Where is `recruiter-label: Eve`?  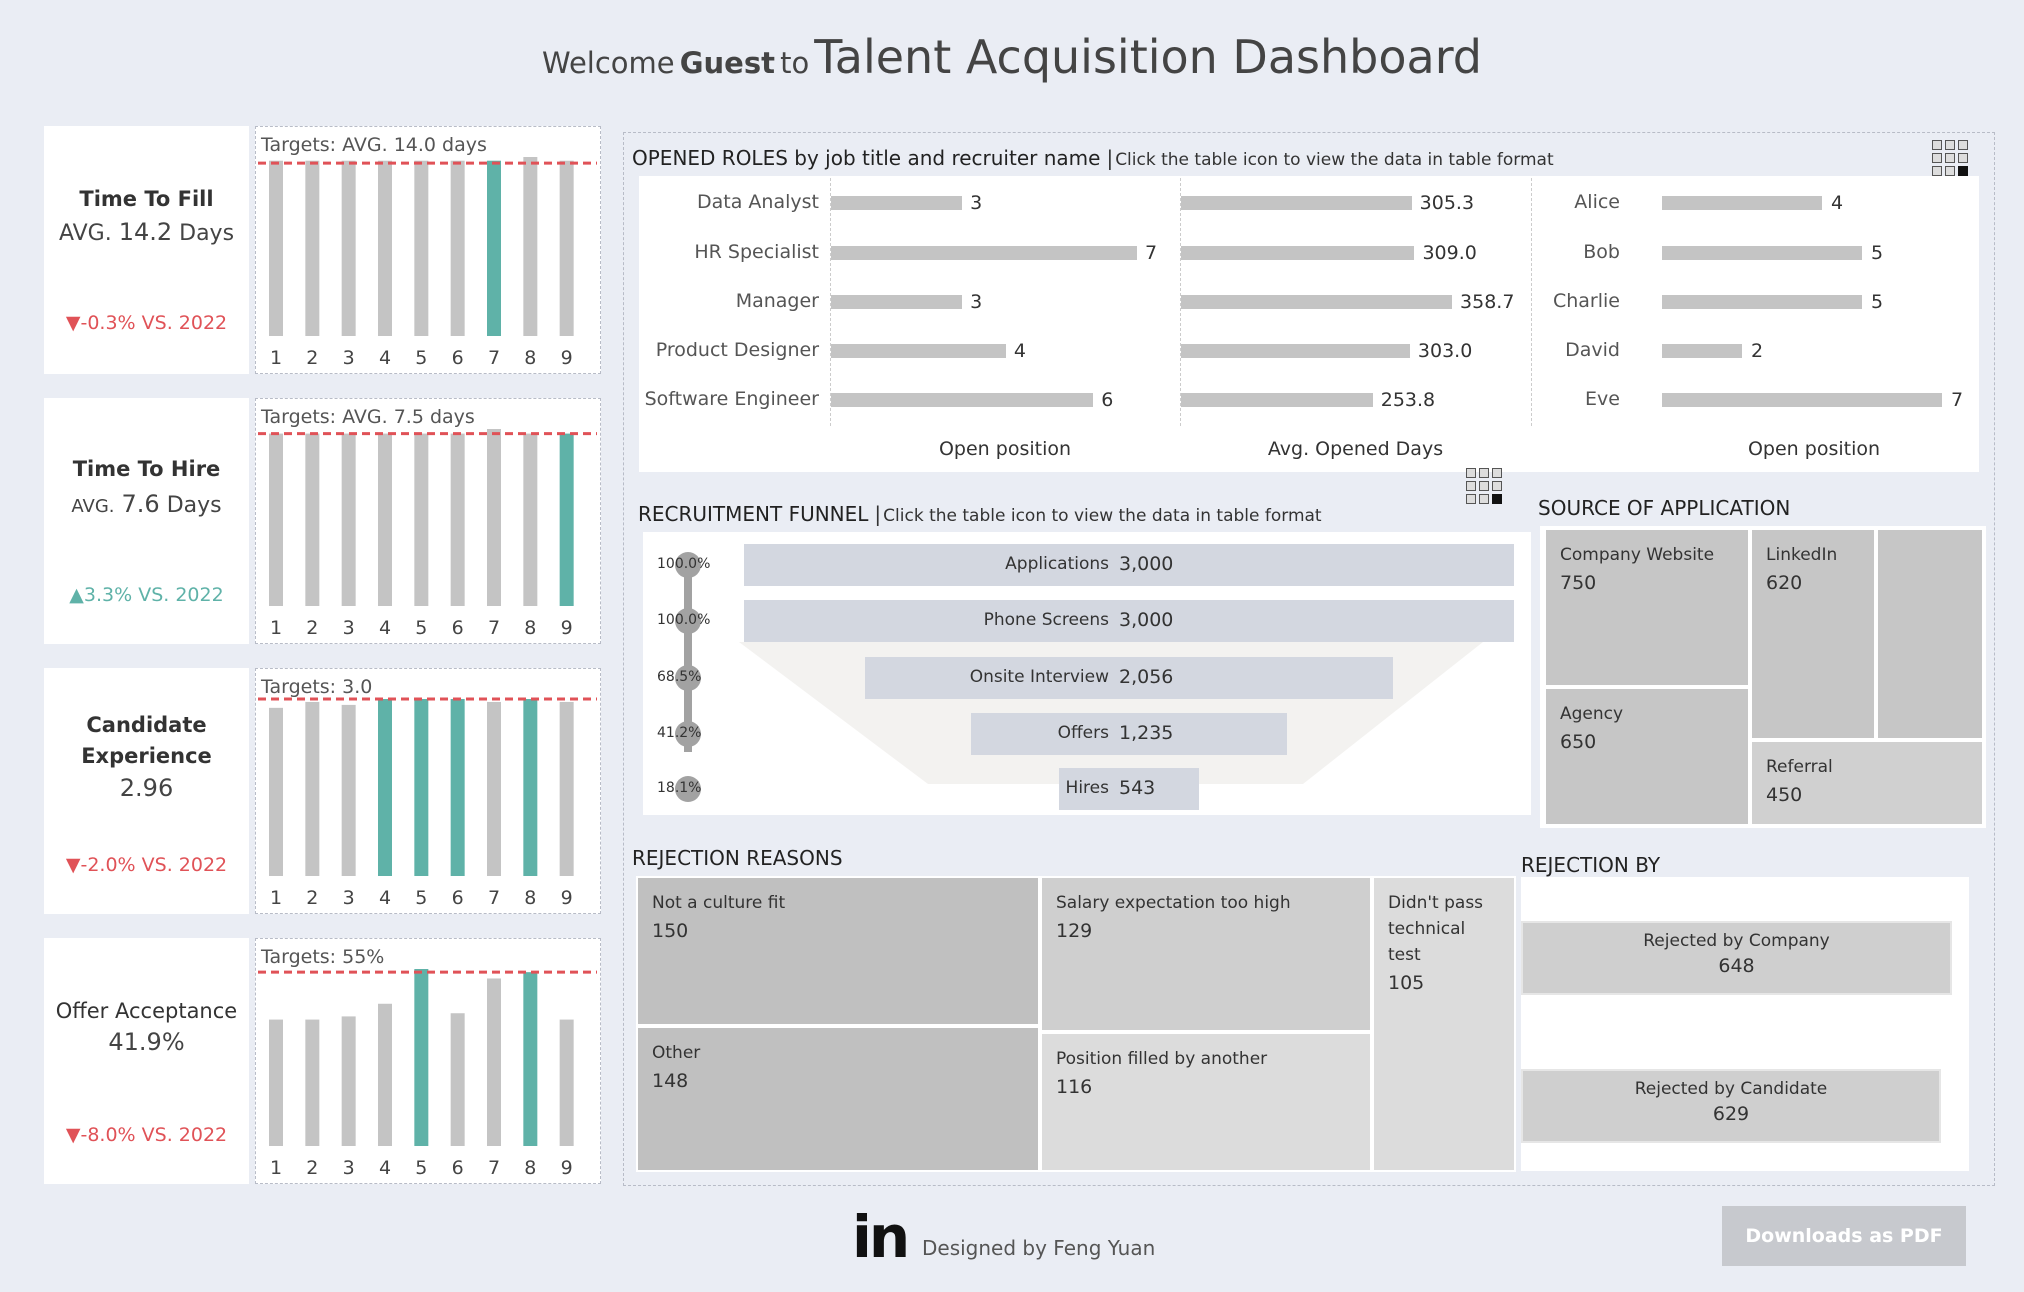
recruiter-label: Eve is located at coordinates (1602, 399).